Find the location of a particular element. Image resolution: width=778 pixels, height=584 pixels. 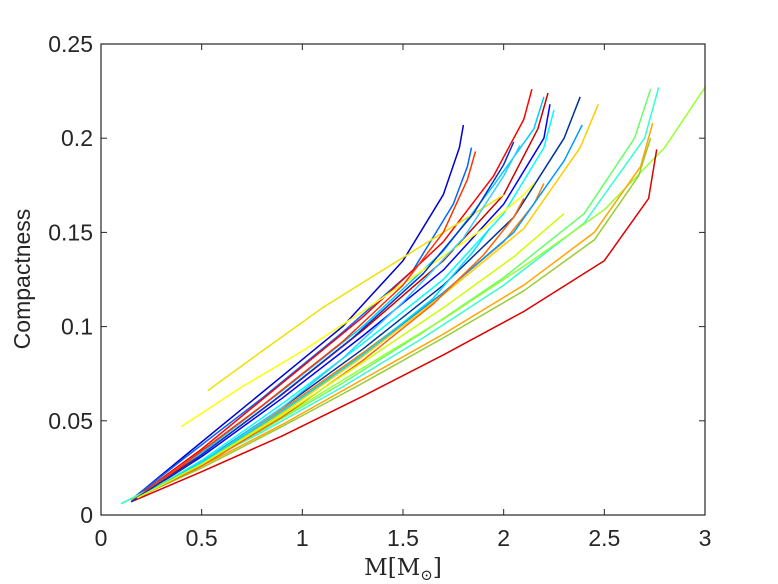

x-tick-label: 1.5 is located at coordinates (403, 538).